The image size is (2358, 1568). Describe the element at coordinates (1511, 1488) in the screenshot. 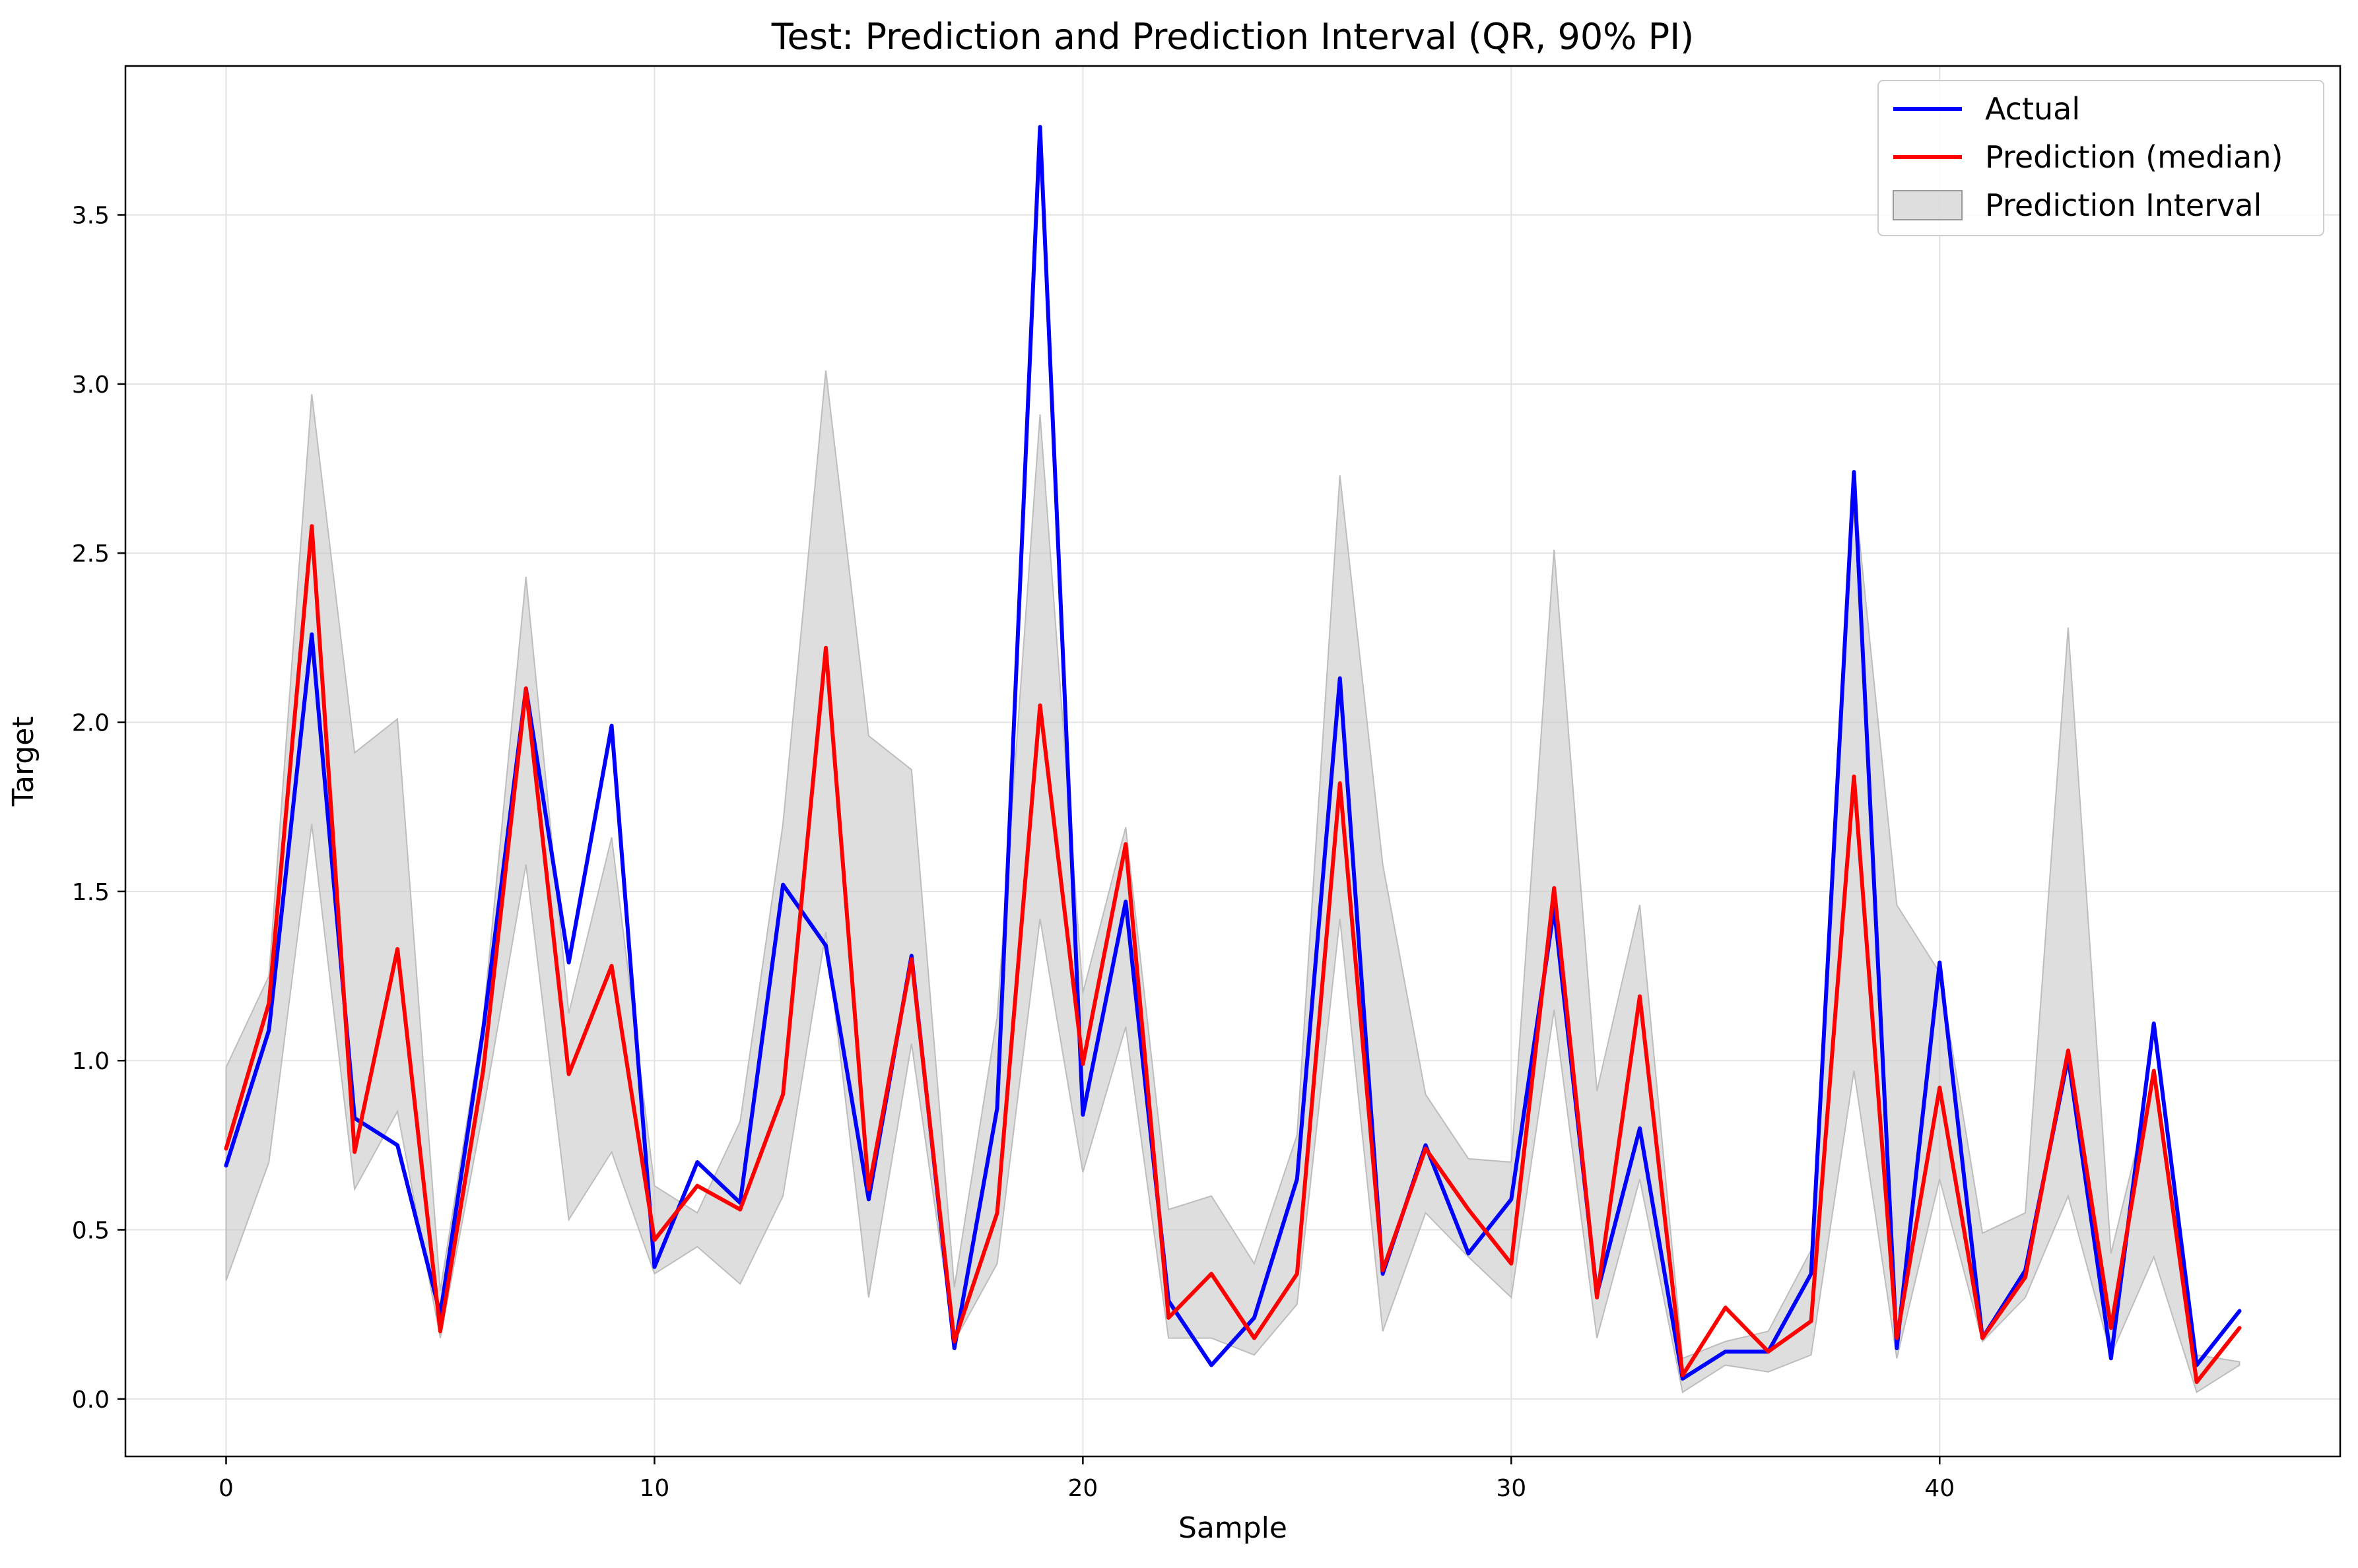

I see `x-tick-label: 30` at that location.